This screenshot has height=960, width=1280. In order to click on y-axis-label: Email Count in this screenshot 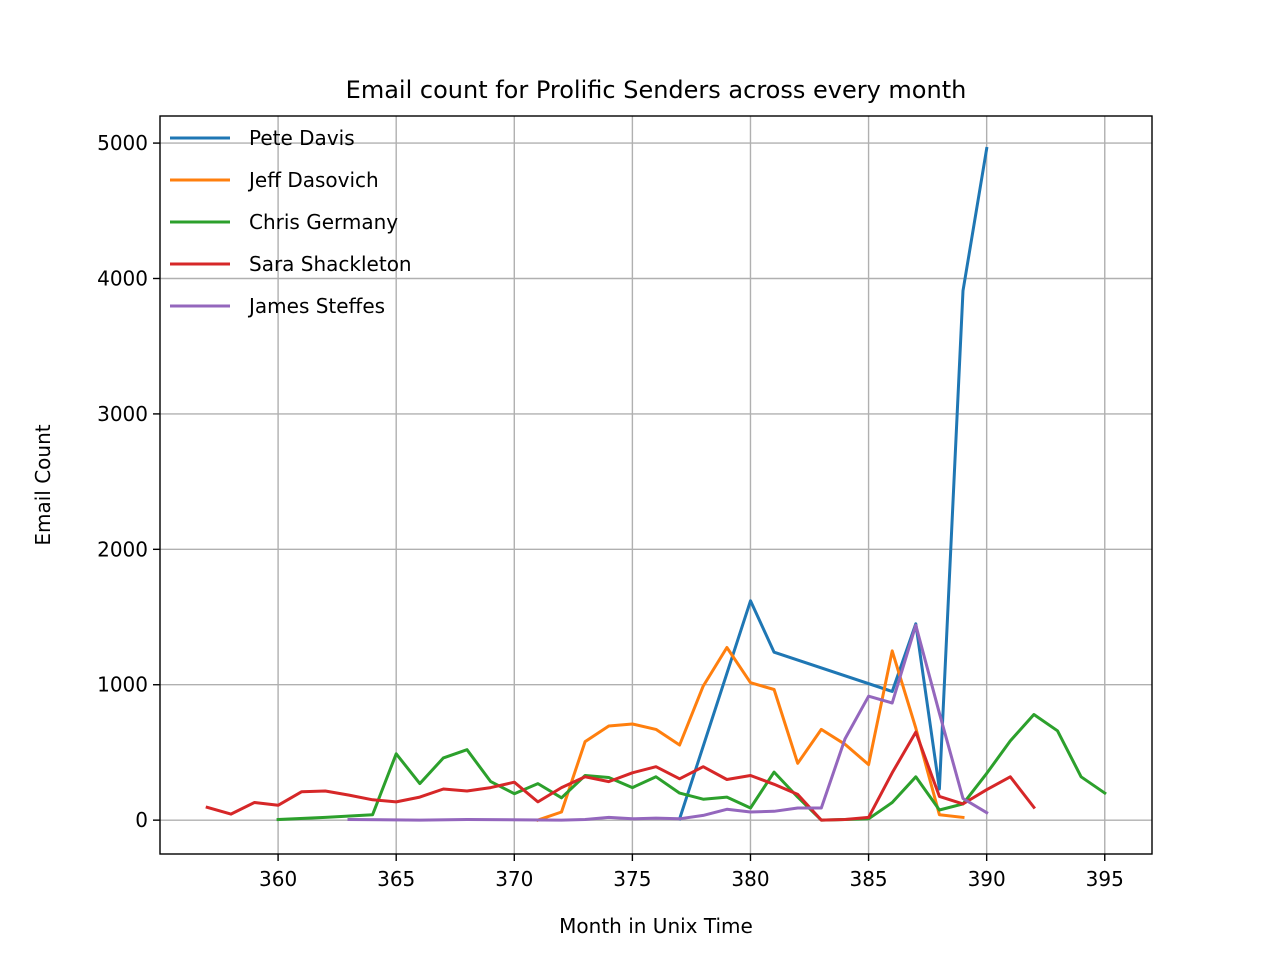, I will do `click(43, 484)`.